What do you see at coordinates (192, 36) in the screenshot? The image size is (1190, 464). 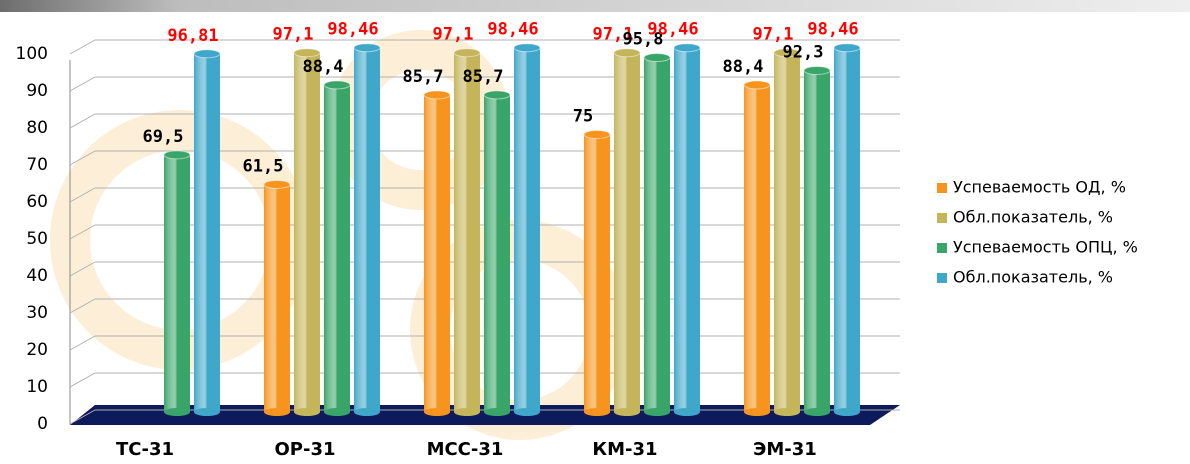 I see `value-label: 96,81` at bounding box center [192, 36].